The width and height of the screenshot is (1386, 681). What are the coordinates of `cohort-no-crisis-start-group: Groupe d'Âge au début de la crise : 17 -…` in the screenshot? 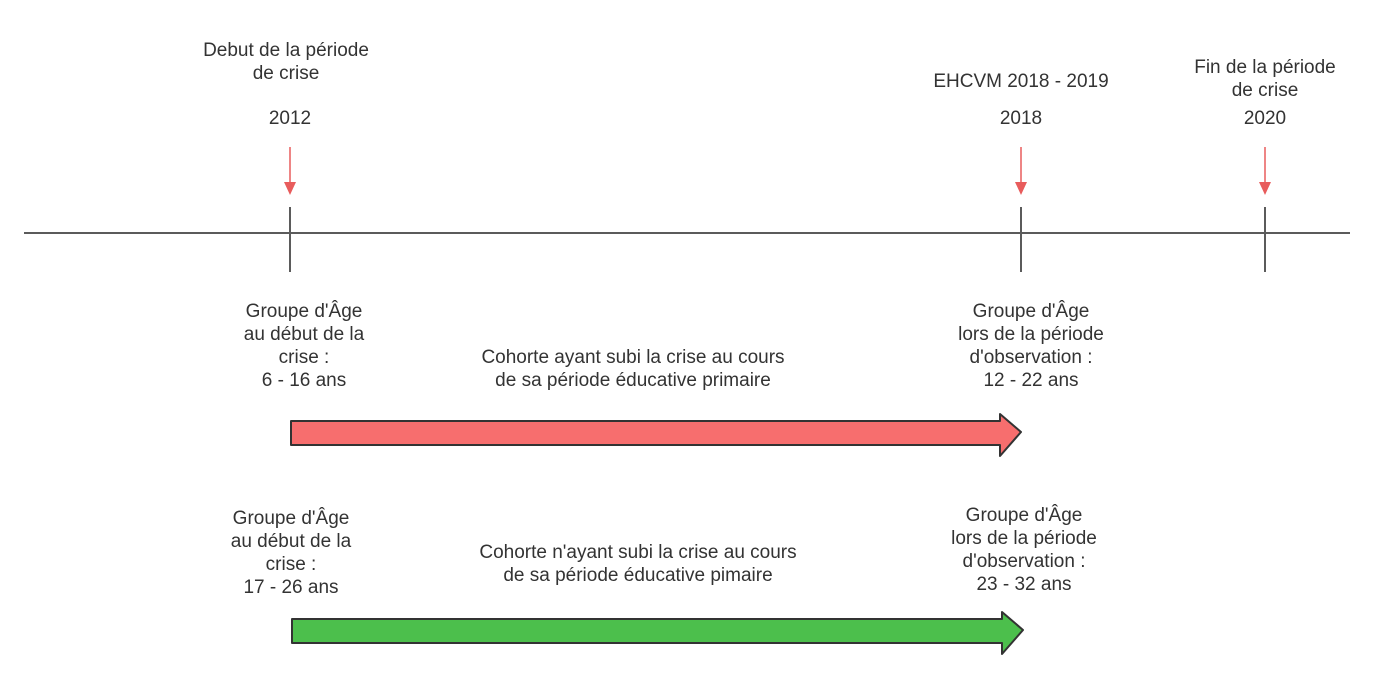 It's located at (291, 553).